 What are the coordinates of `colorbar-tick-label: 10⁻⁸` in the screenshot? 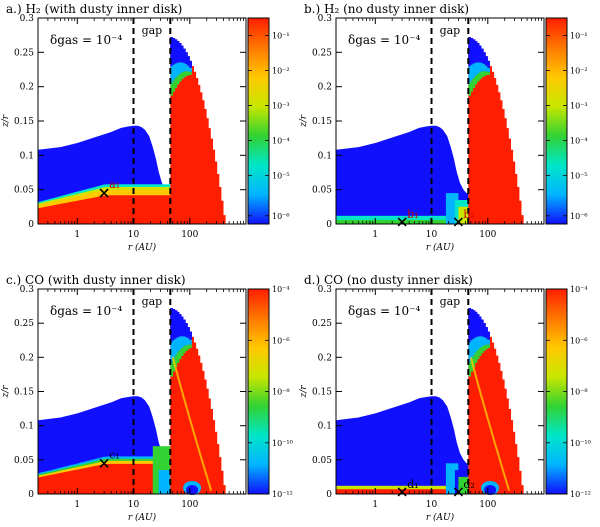 It's located at (281, 392).